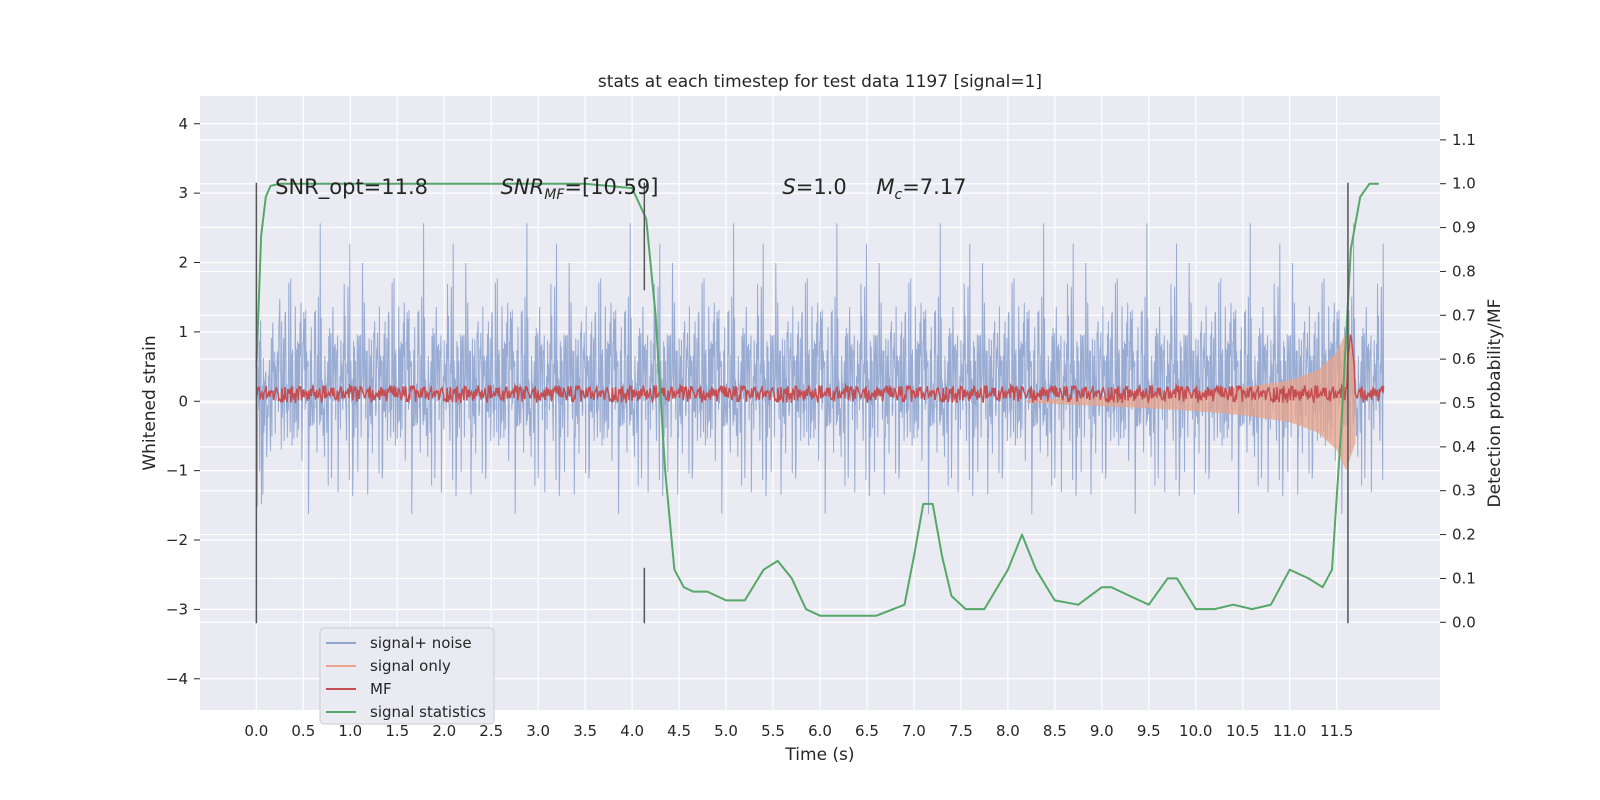 The width and height of the screenshot is (1600, 800). I want to click on x-tick-label: 9.0, so click(1102, 731).